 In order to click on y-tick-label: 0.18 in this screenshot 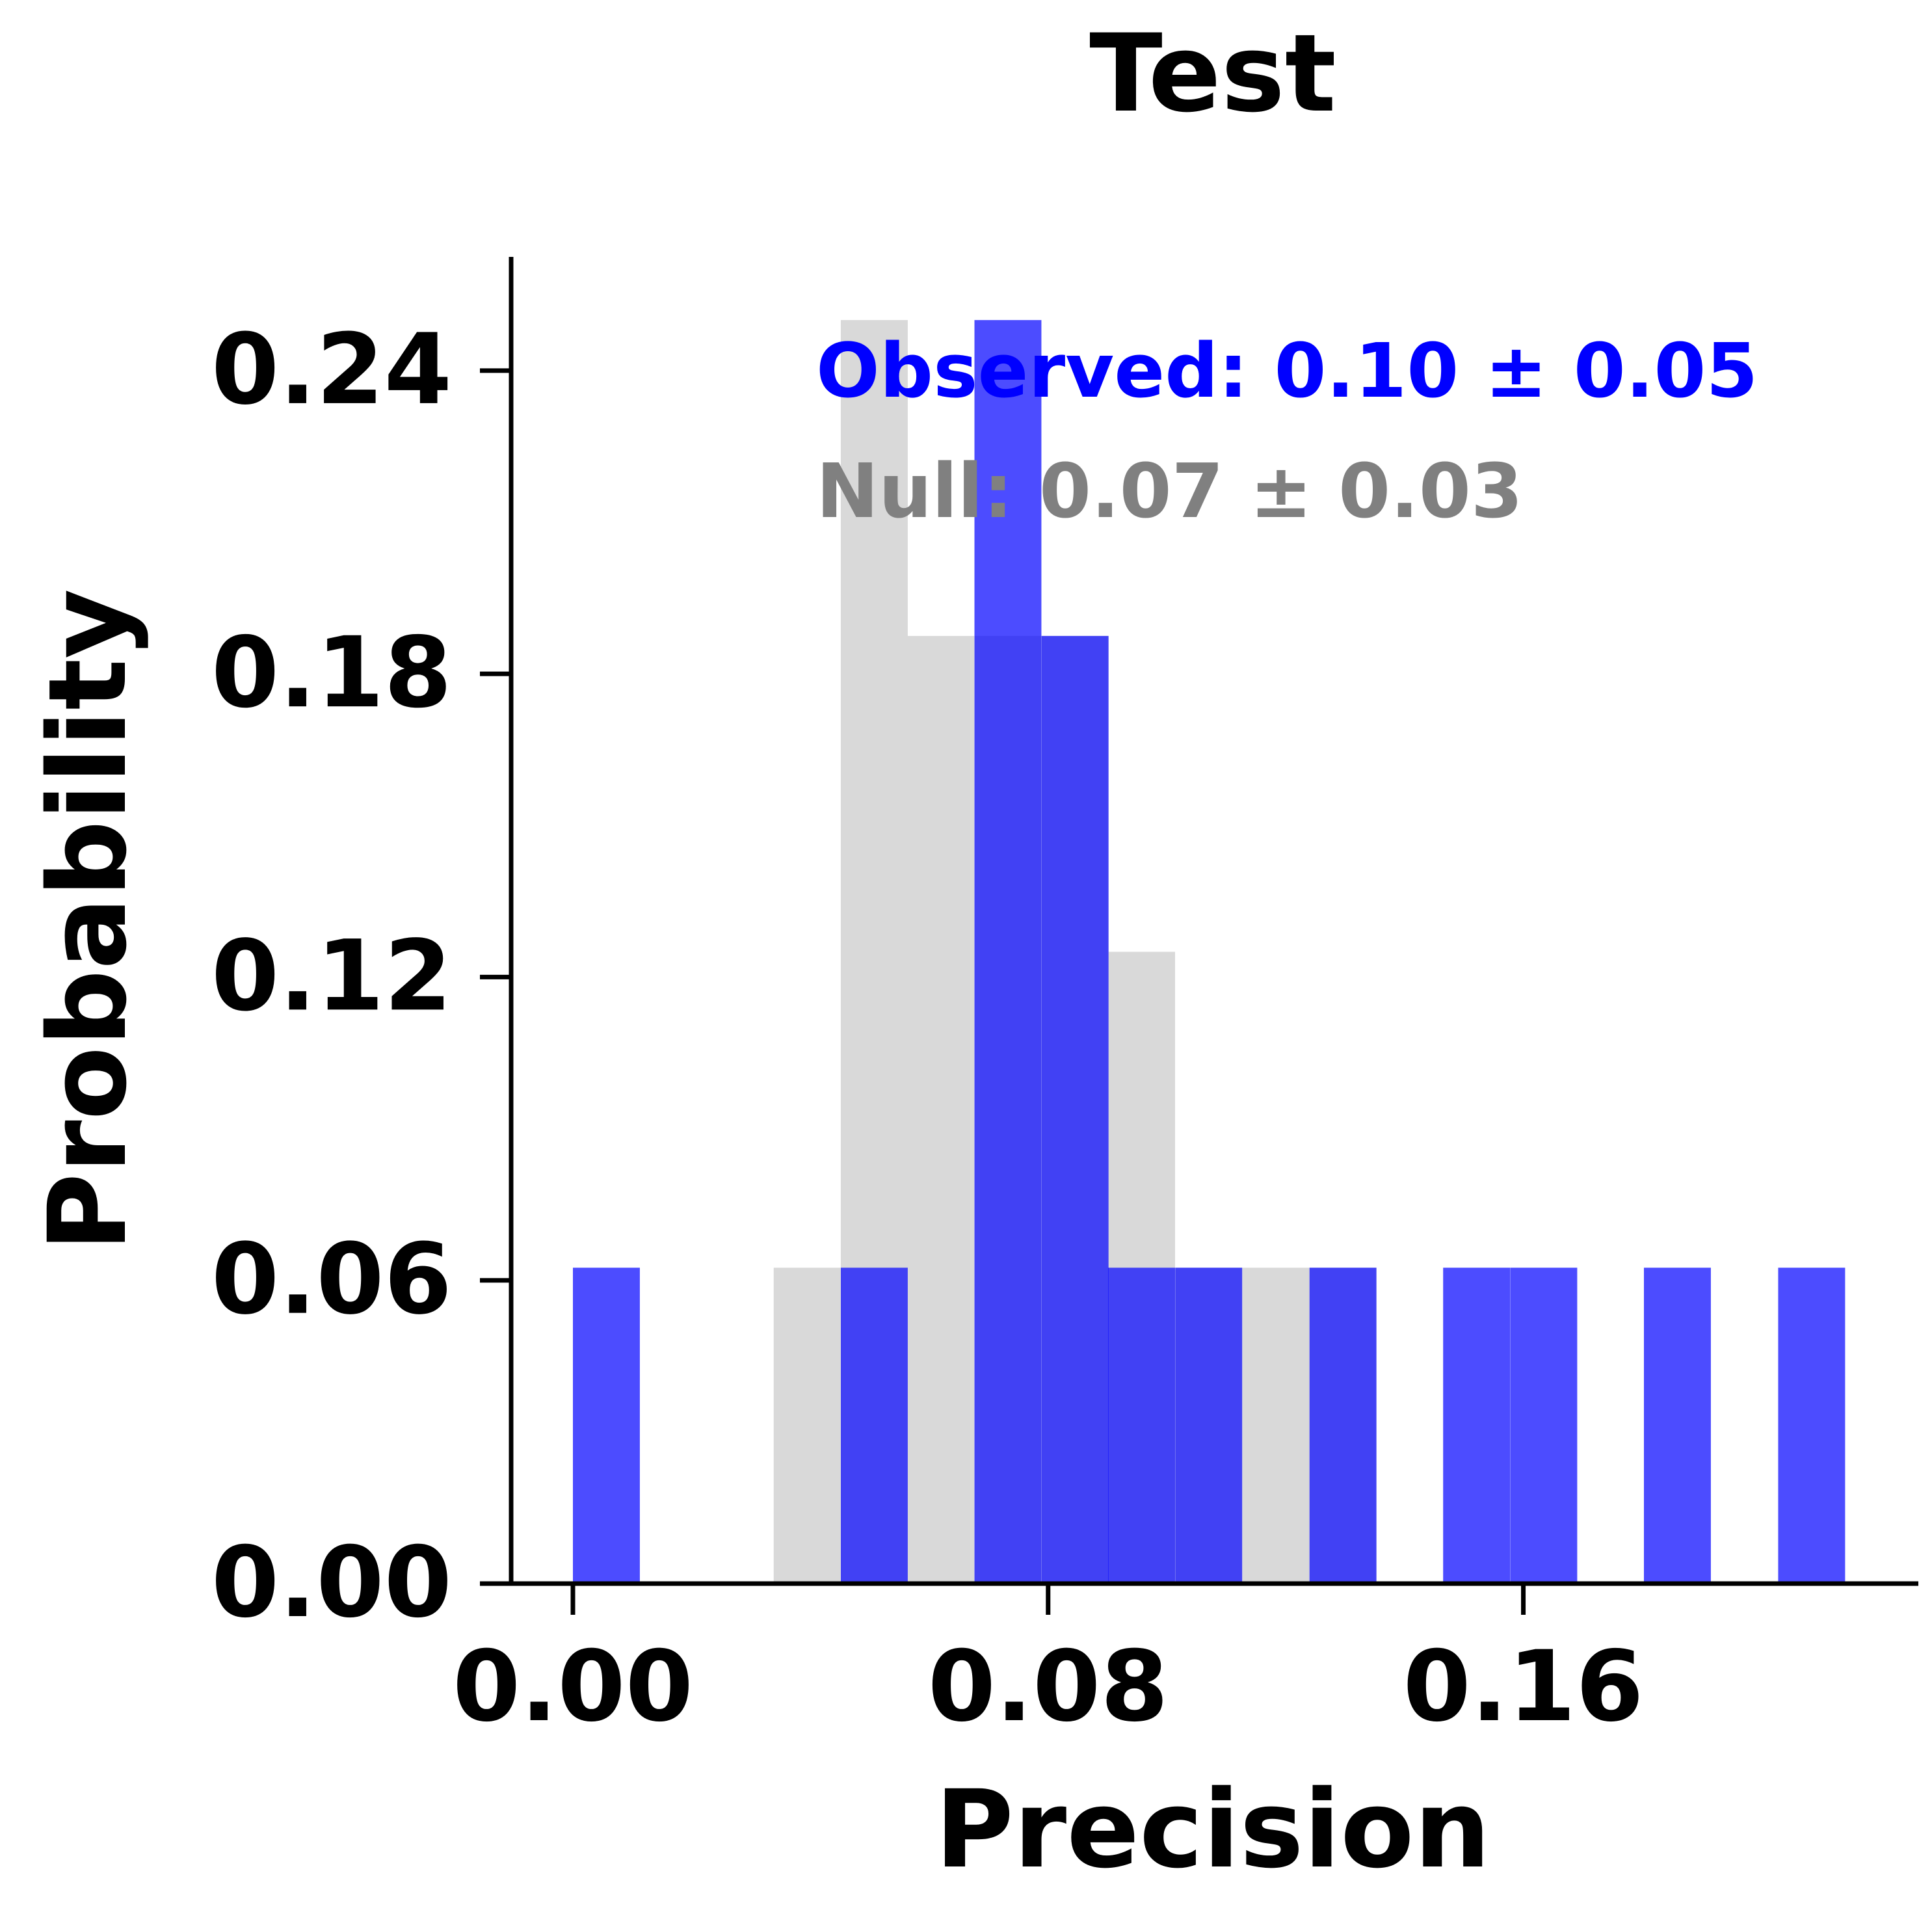, I will do `click(331, 673)`.